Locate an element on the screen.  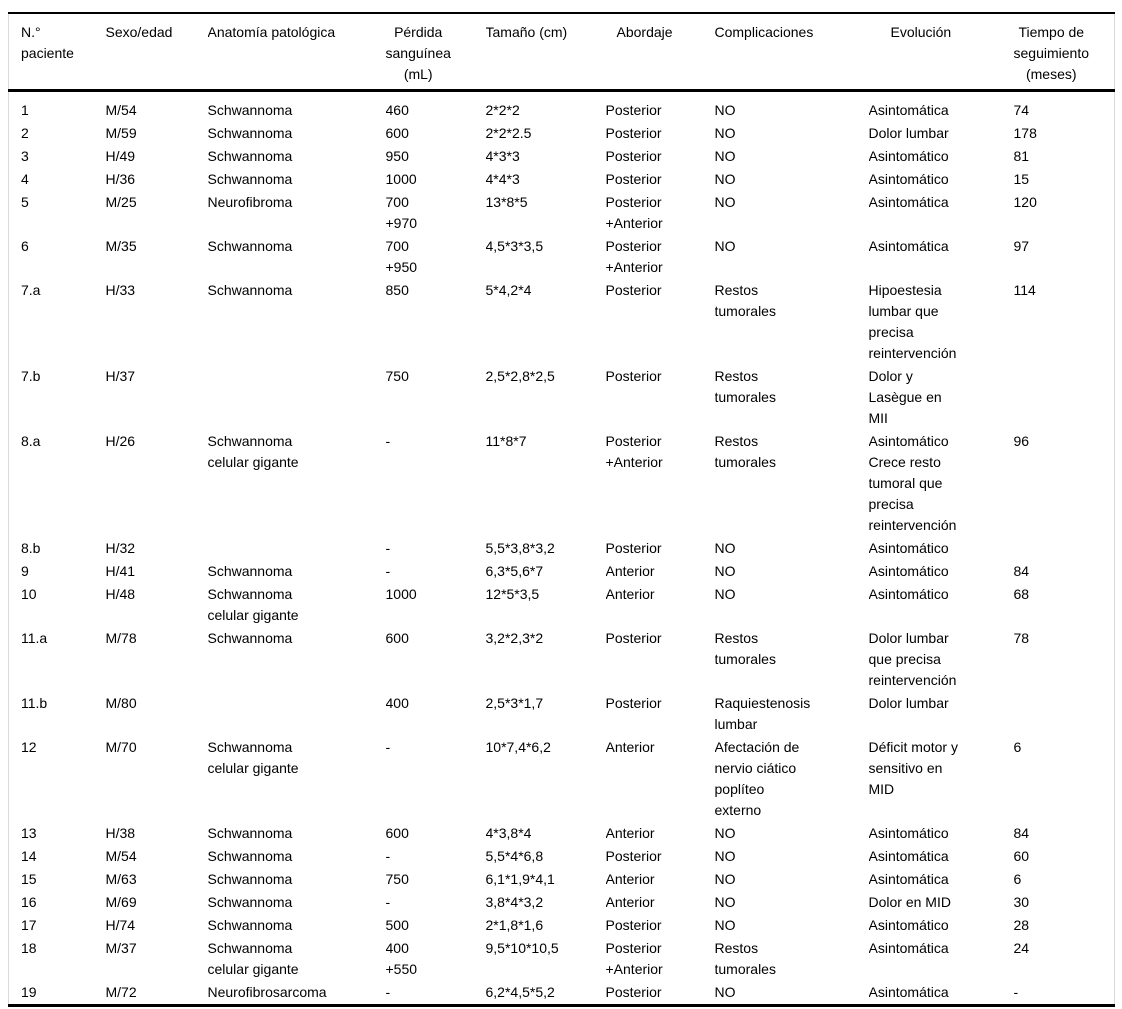
cell-sexo-edad: M/72 is located at coordinates (121, 992).